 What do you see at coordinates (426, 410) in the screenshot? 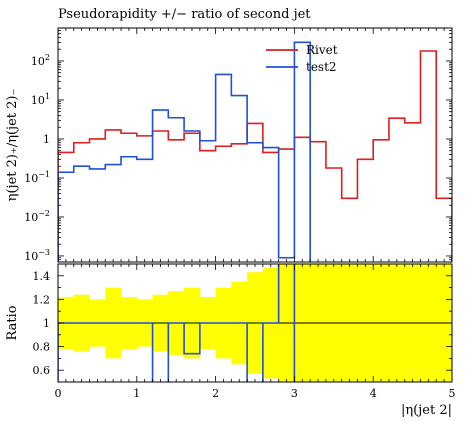
I see `x-axis-label: |η(jet 2|` at bounding box center [426, 410].